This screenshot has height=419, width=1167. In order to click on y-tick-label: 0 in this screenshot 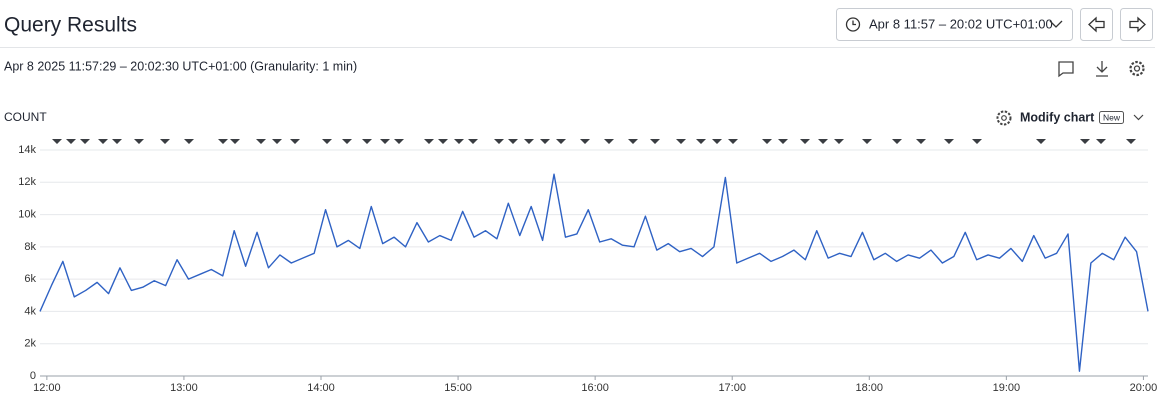, I will do `click(33, 376)`.